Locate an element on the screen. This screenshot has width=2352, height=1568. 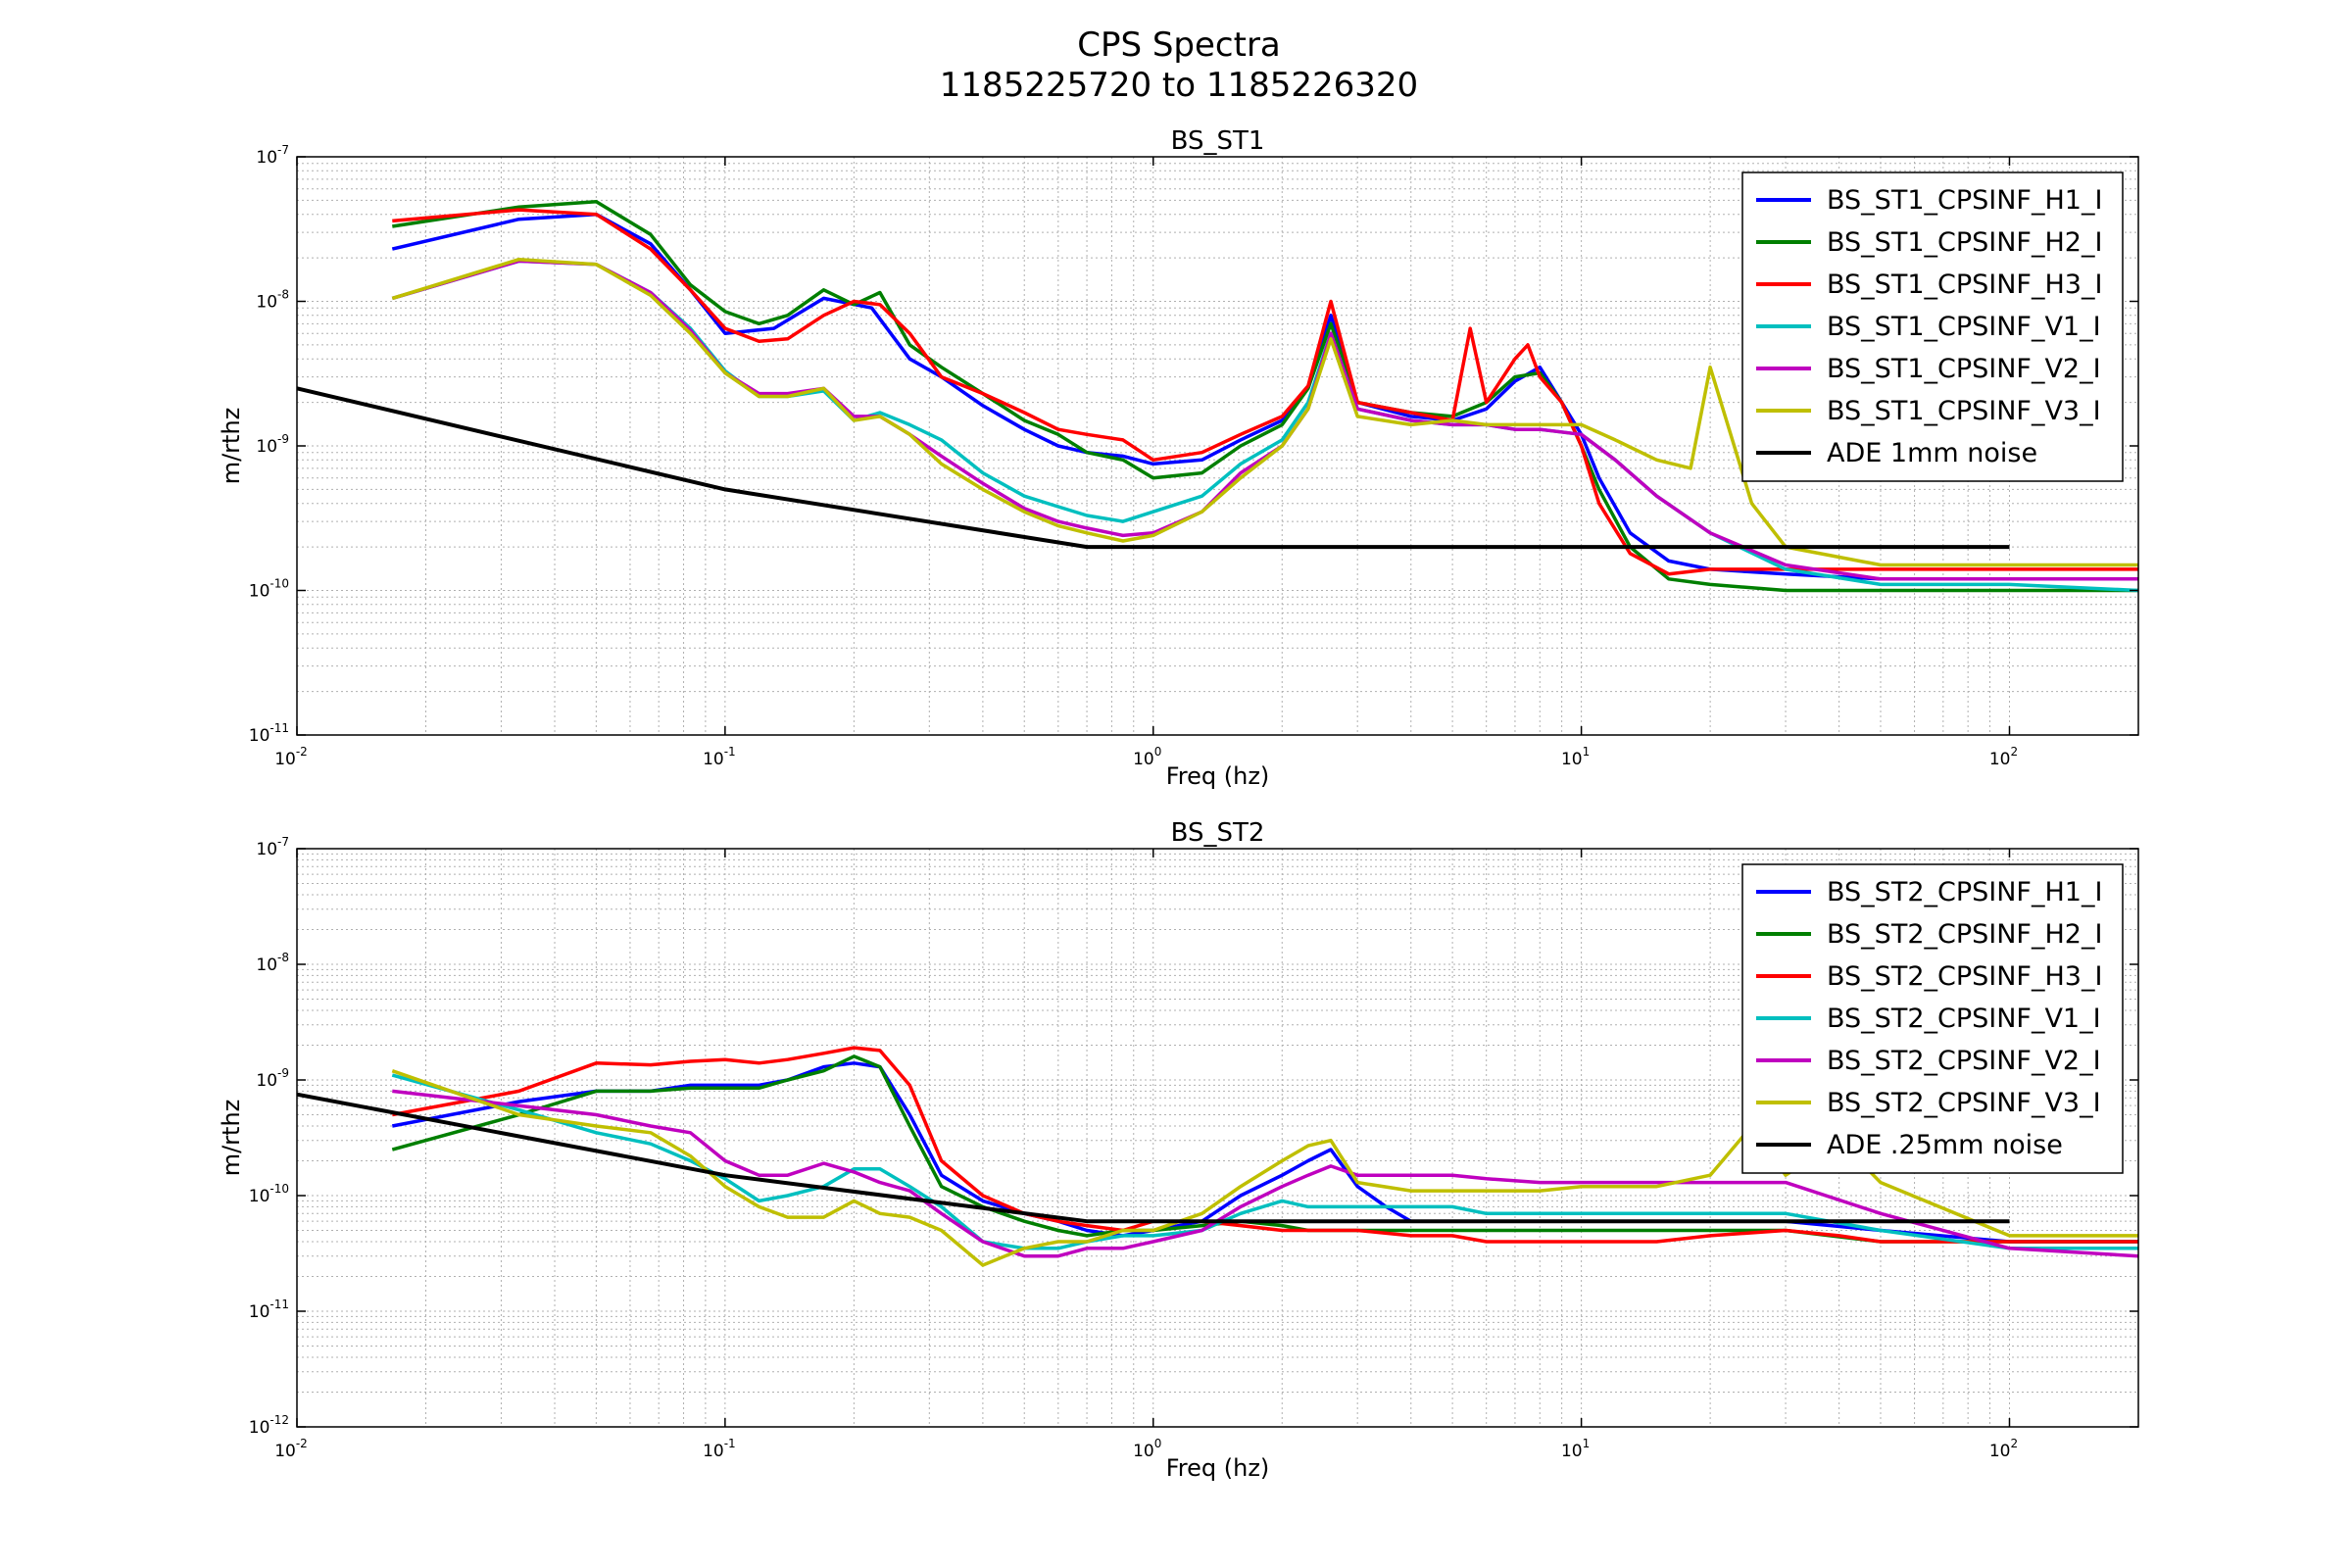
chart-1-xlabel: Freq (hz) is located at coordinates (1218, 1468).